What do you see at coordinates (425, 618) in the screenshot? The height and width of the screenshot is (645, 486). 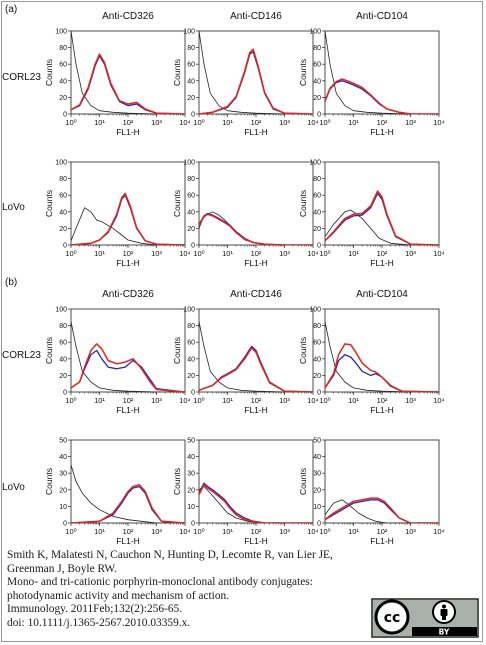 I see `cc-by-license-badge: cc BY` at bounding box center [425, 618].